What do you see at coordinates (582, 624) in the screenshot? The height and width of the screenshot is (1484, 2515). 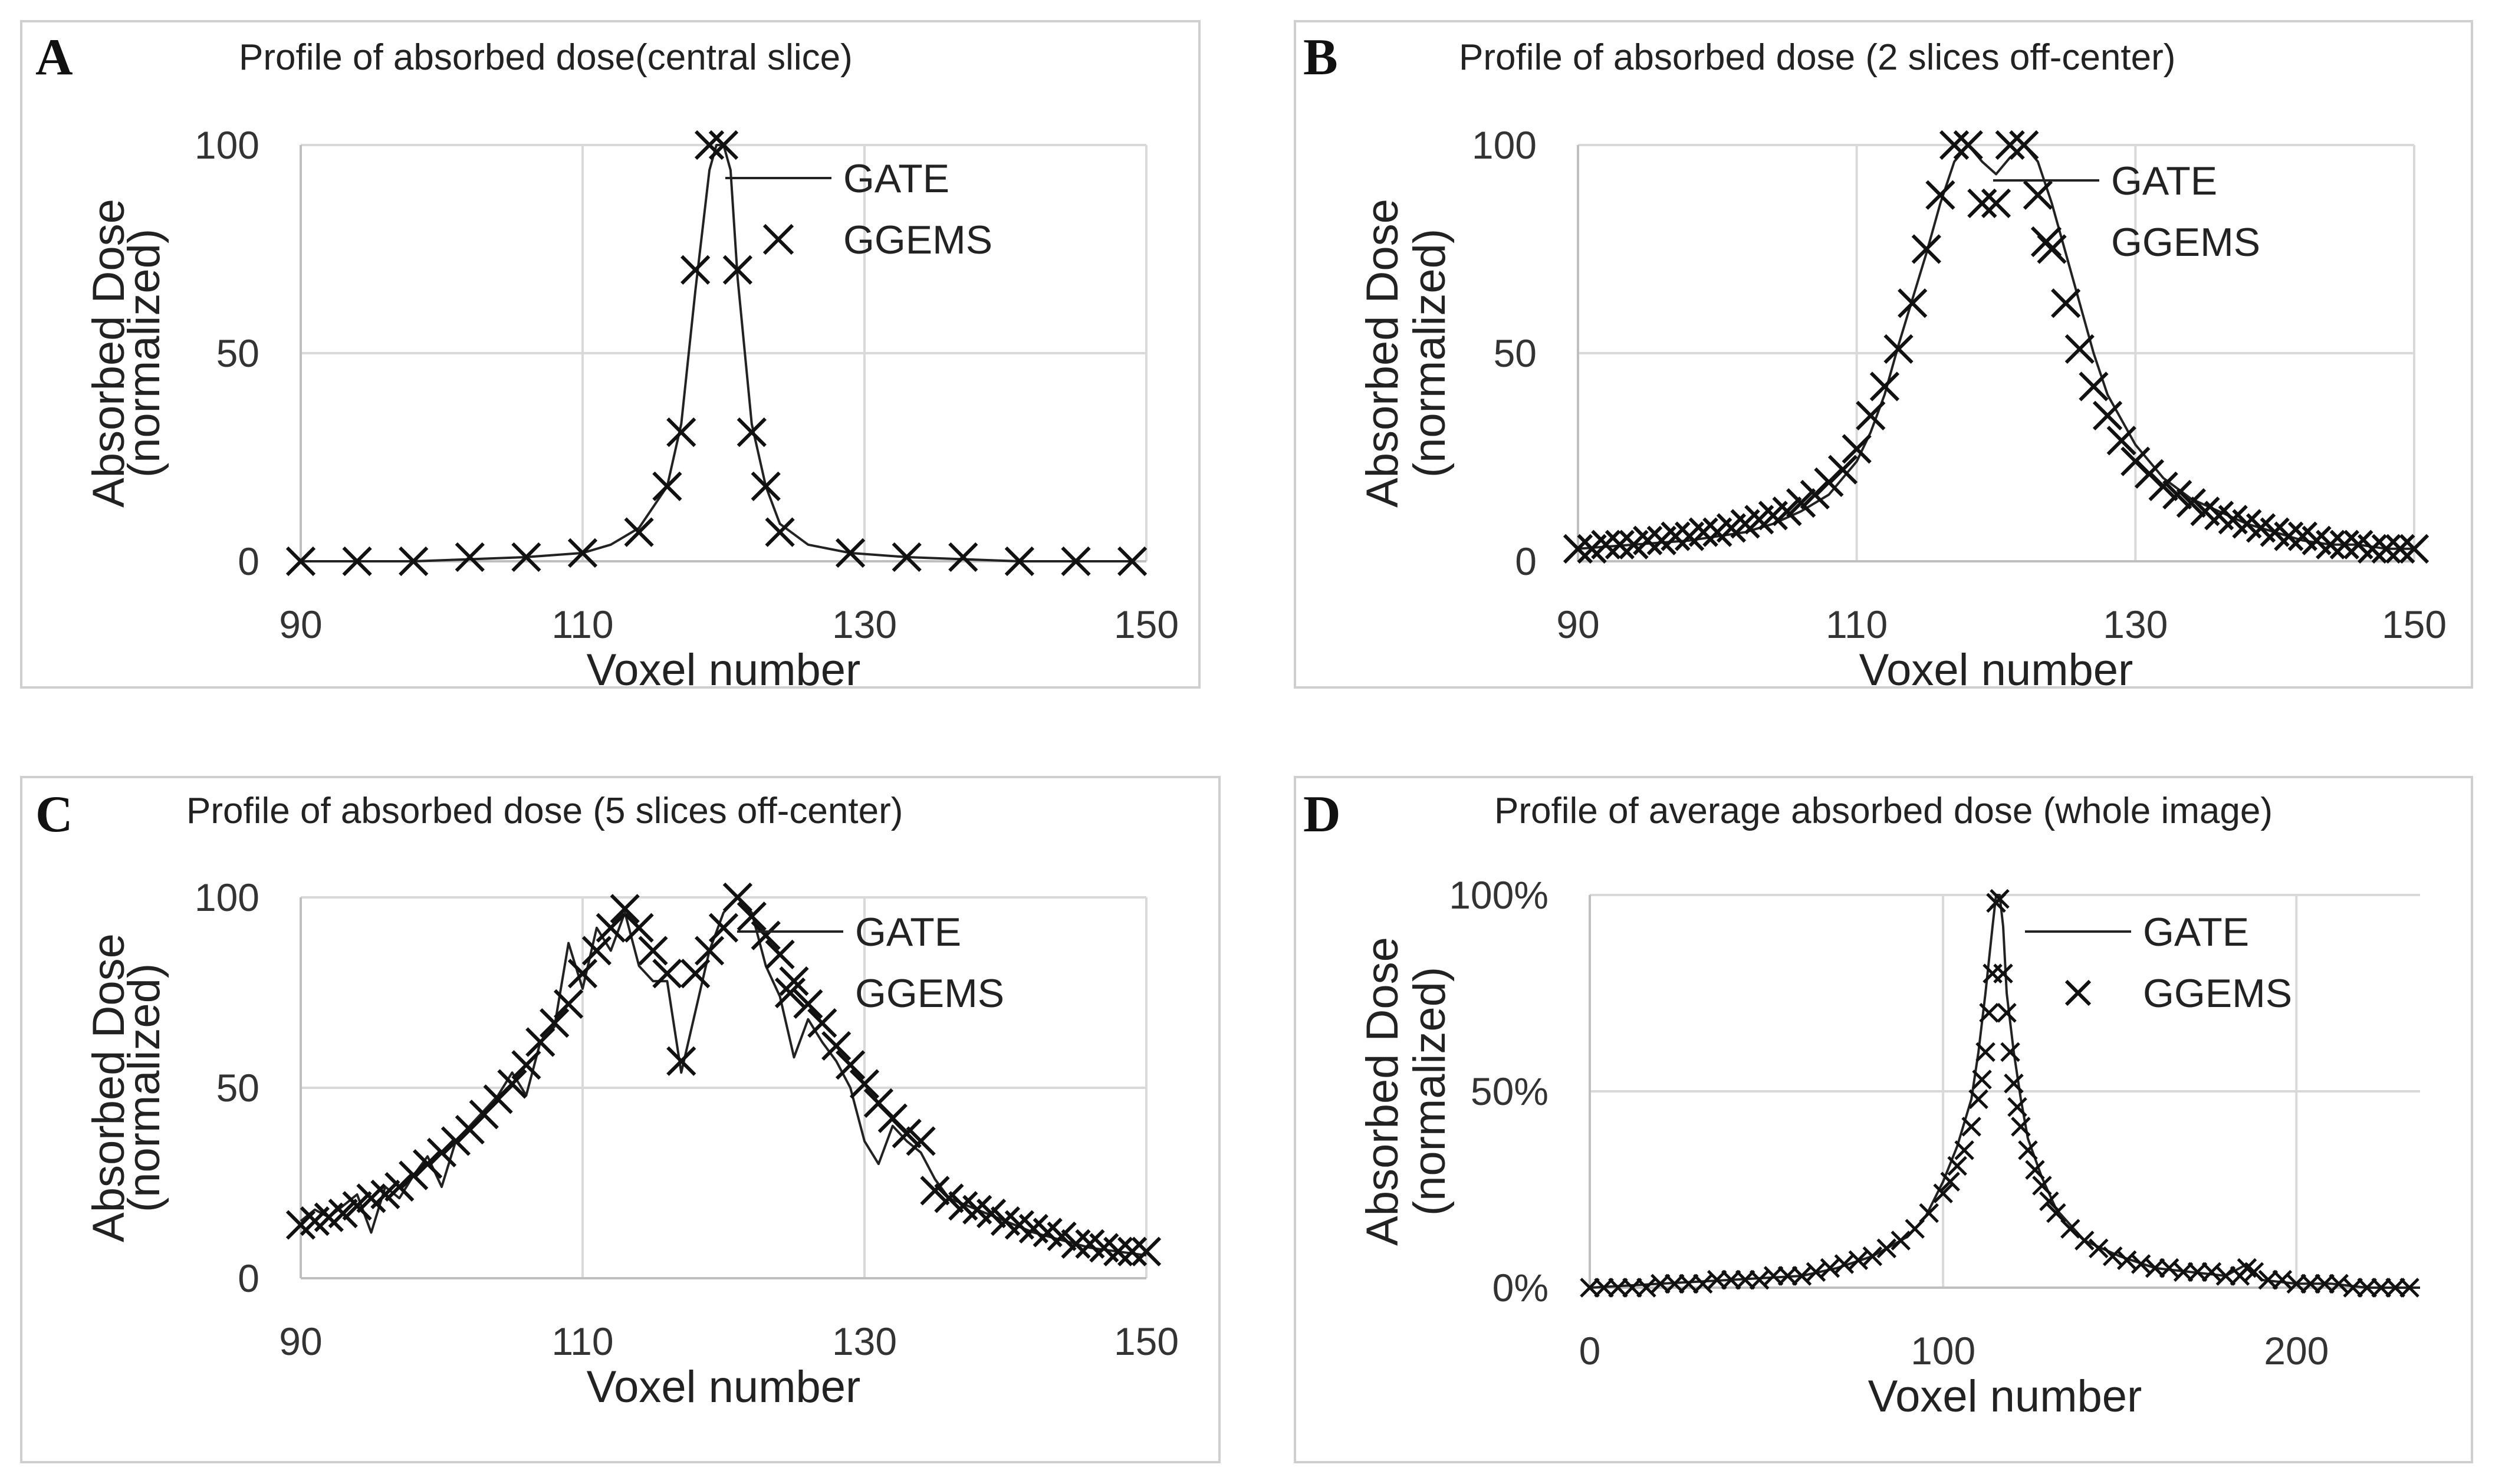 I see `x-tick-label: 110` at bounding box center [582, 624].